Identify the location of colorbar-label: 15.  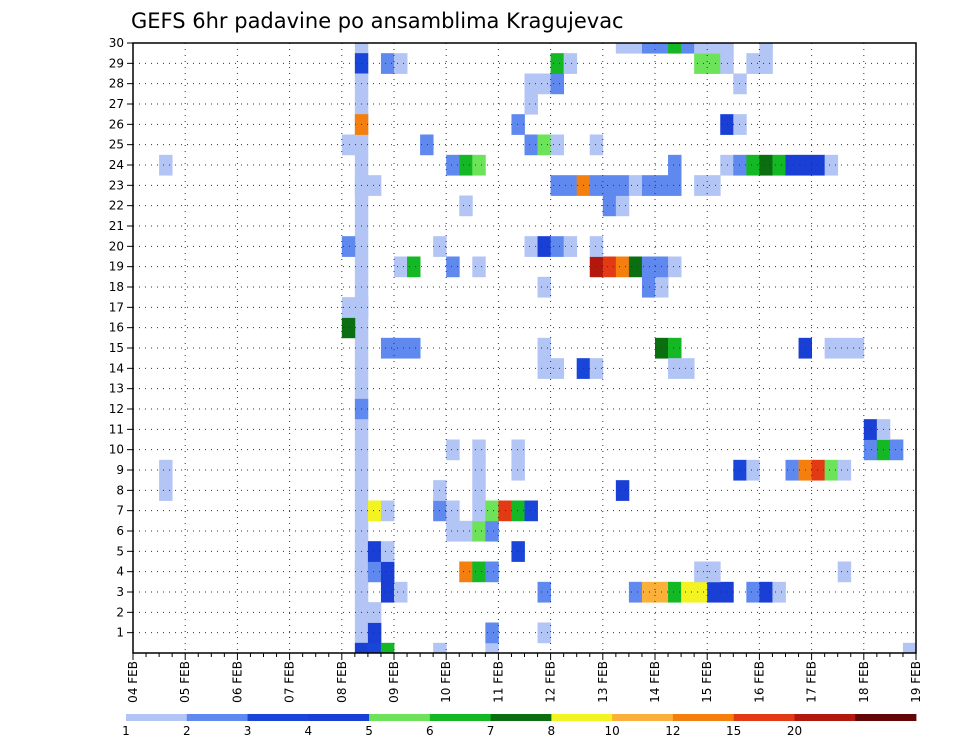
(733, 731).